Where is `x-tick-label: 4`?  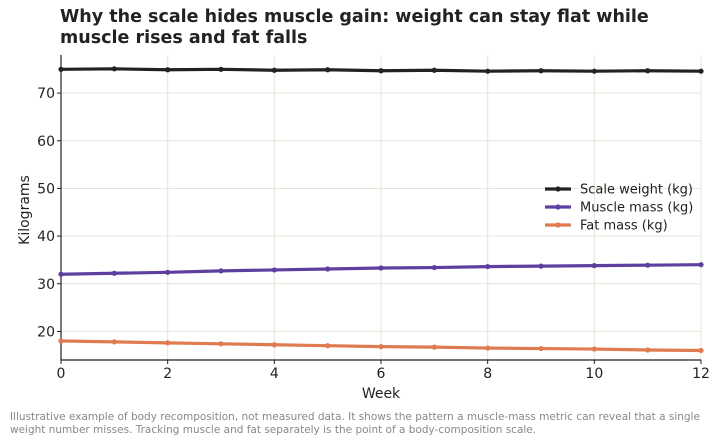
x-tick-label: 4 is located at coordinates (274, 374).